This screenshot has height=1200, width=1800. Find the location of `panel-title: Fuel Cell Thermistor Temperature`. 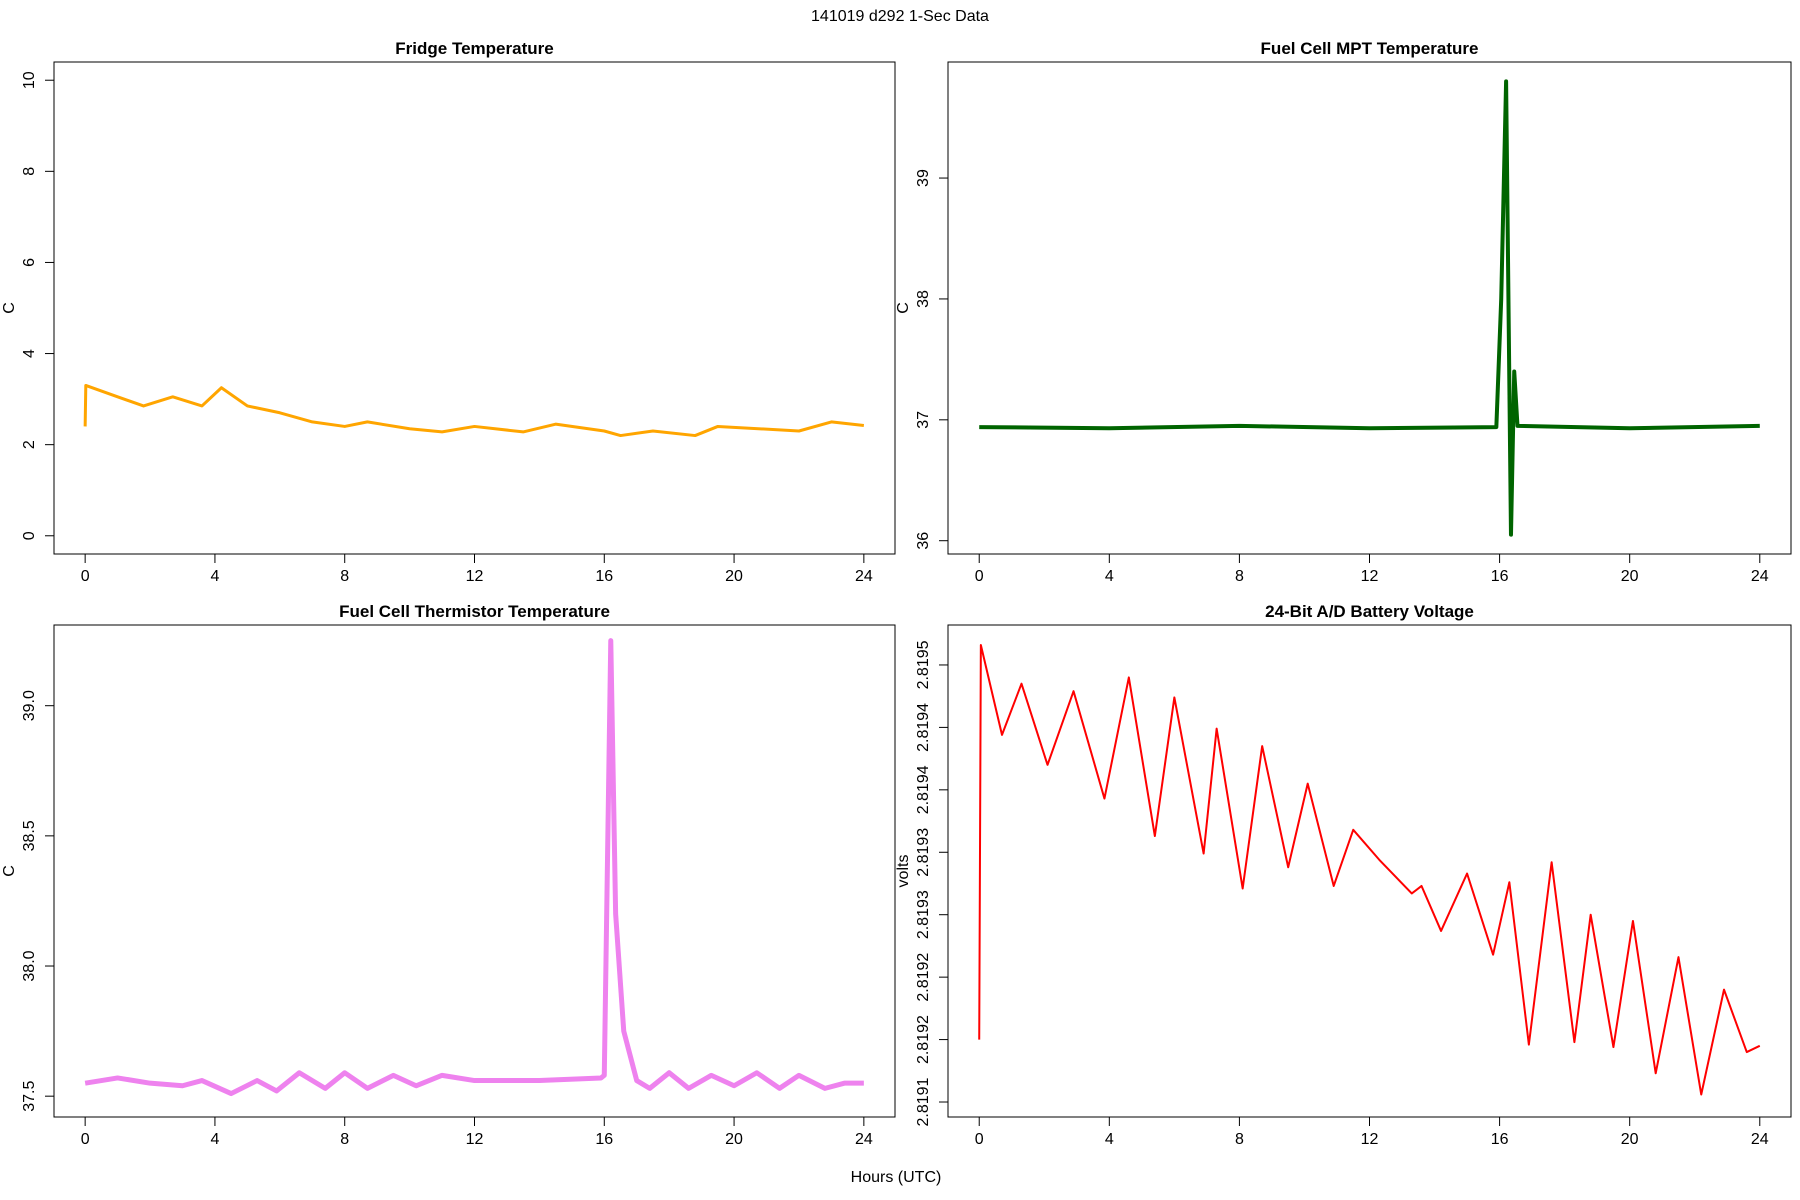

panel-title: Fuel Cell Thermistor Temperature is located at coordinates (474, 611).